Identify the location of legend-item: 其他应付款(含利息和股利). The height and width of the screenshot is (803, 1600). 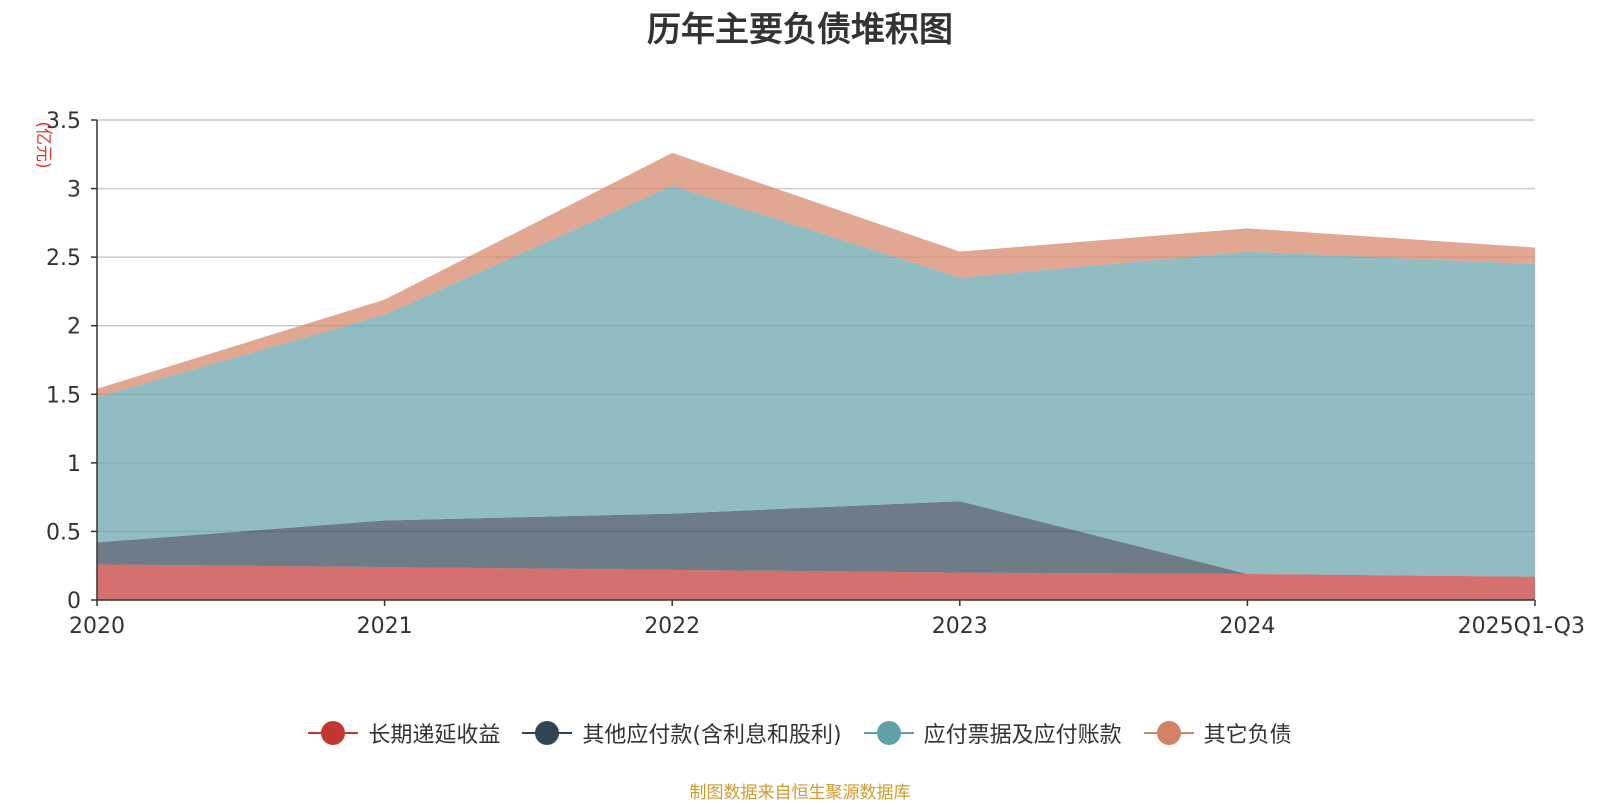
(682, 733).